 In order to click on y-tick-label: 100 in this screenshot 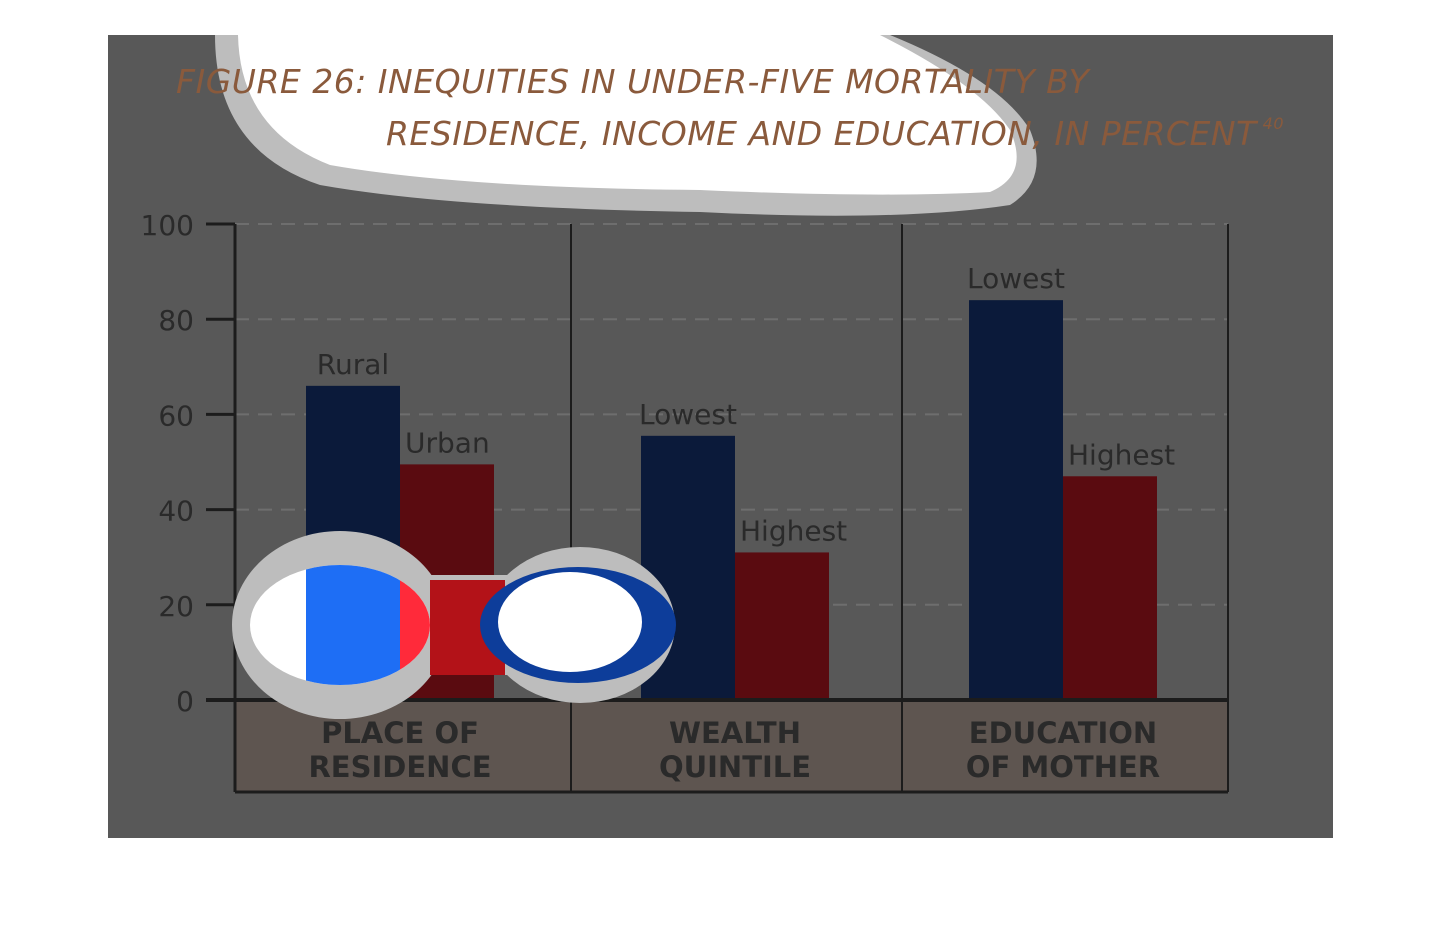, I will do `click(167, 225)`.